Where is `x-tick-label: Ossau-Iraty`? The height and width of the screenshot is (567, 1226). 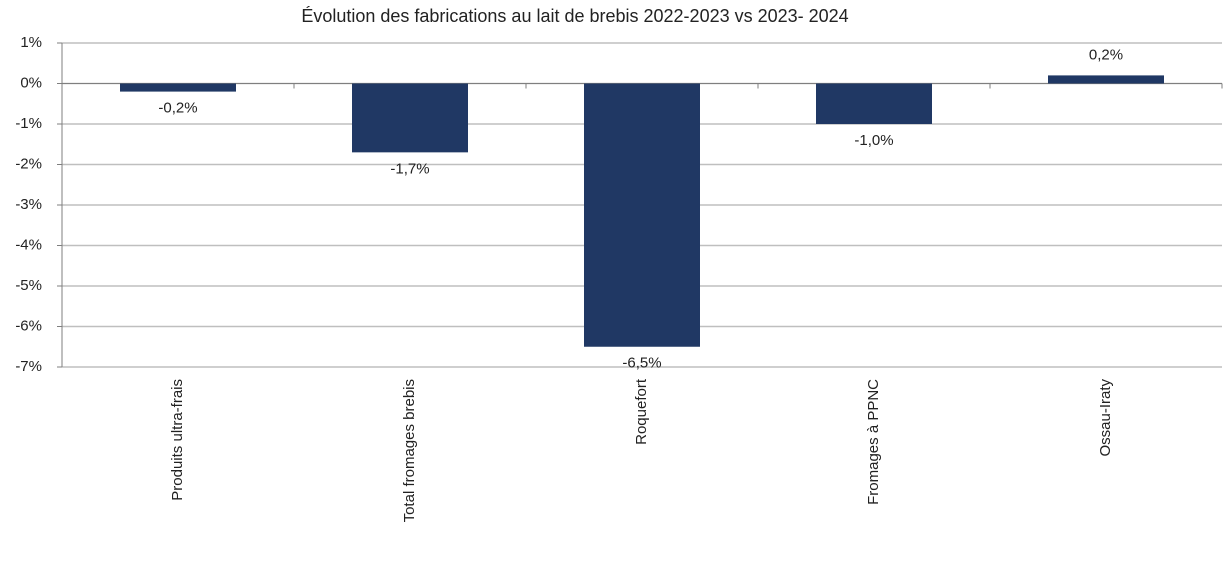 x-tick-label: Ossau-Iraty is located at coordinates (1105, 418).